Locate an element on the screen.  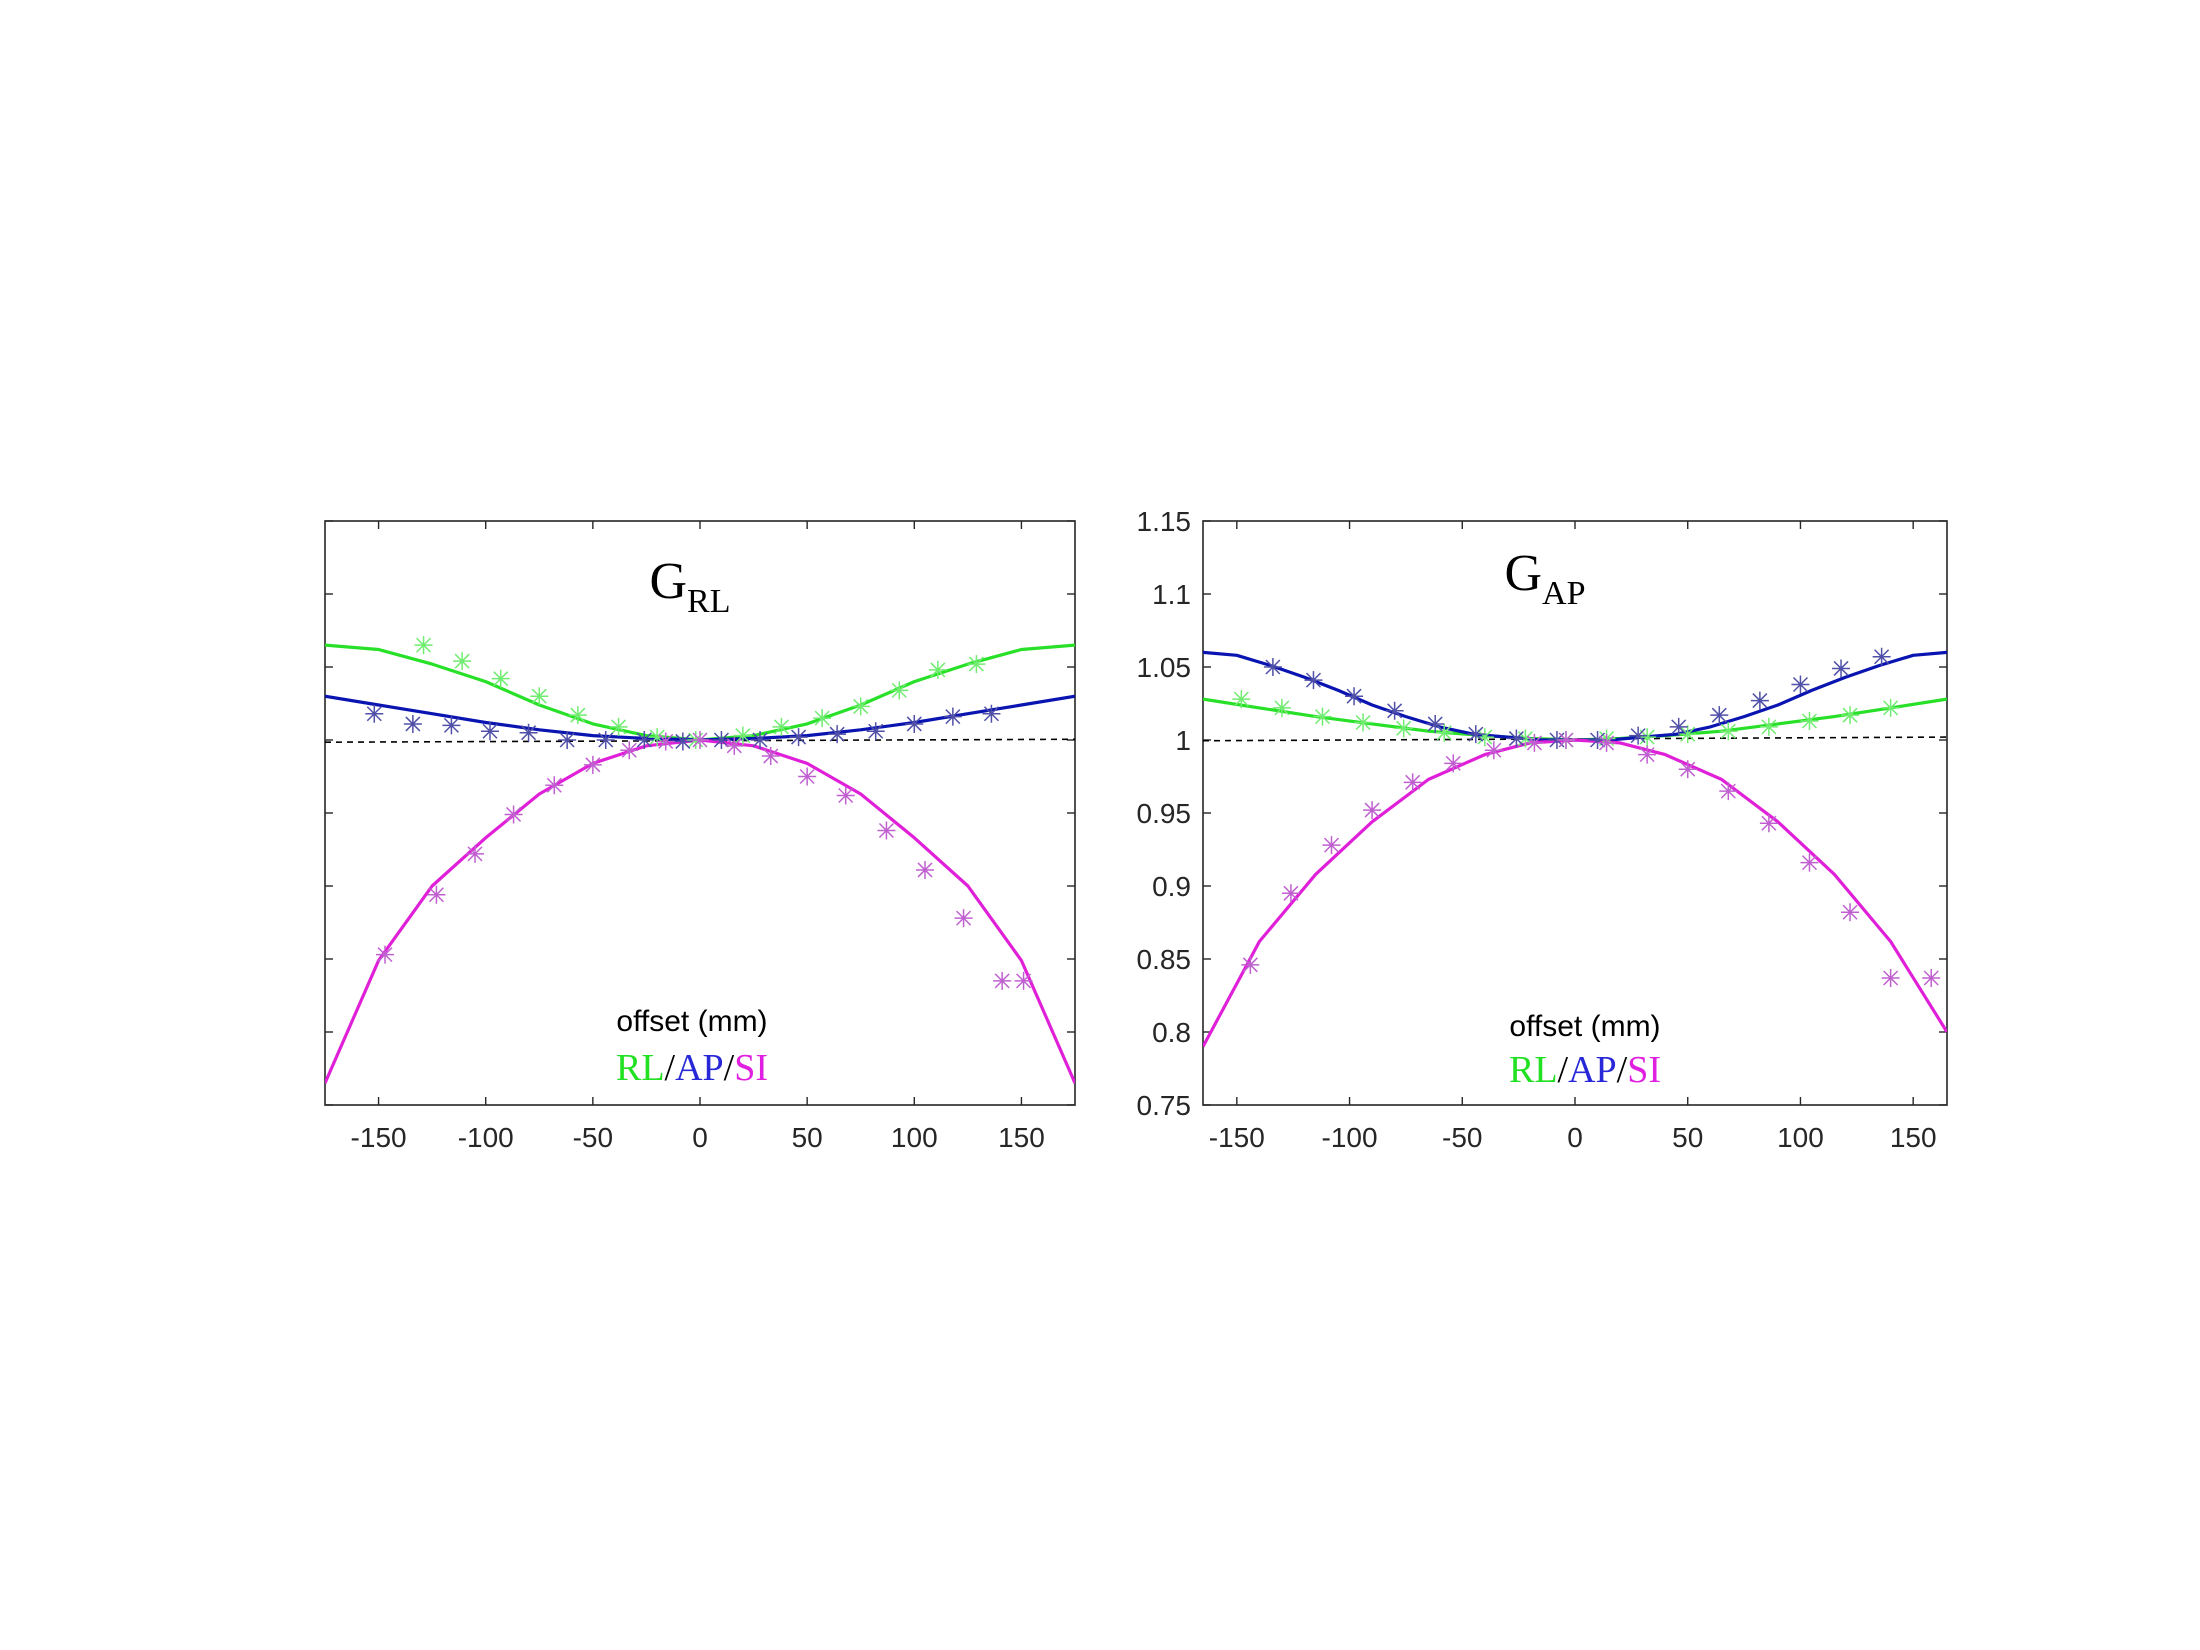
y-tick-label: 1.15 is located at coordinates (1164, 521).